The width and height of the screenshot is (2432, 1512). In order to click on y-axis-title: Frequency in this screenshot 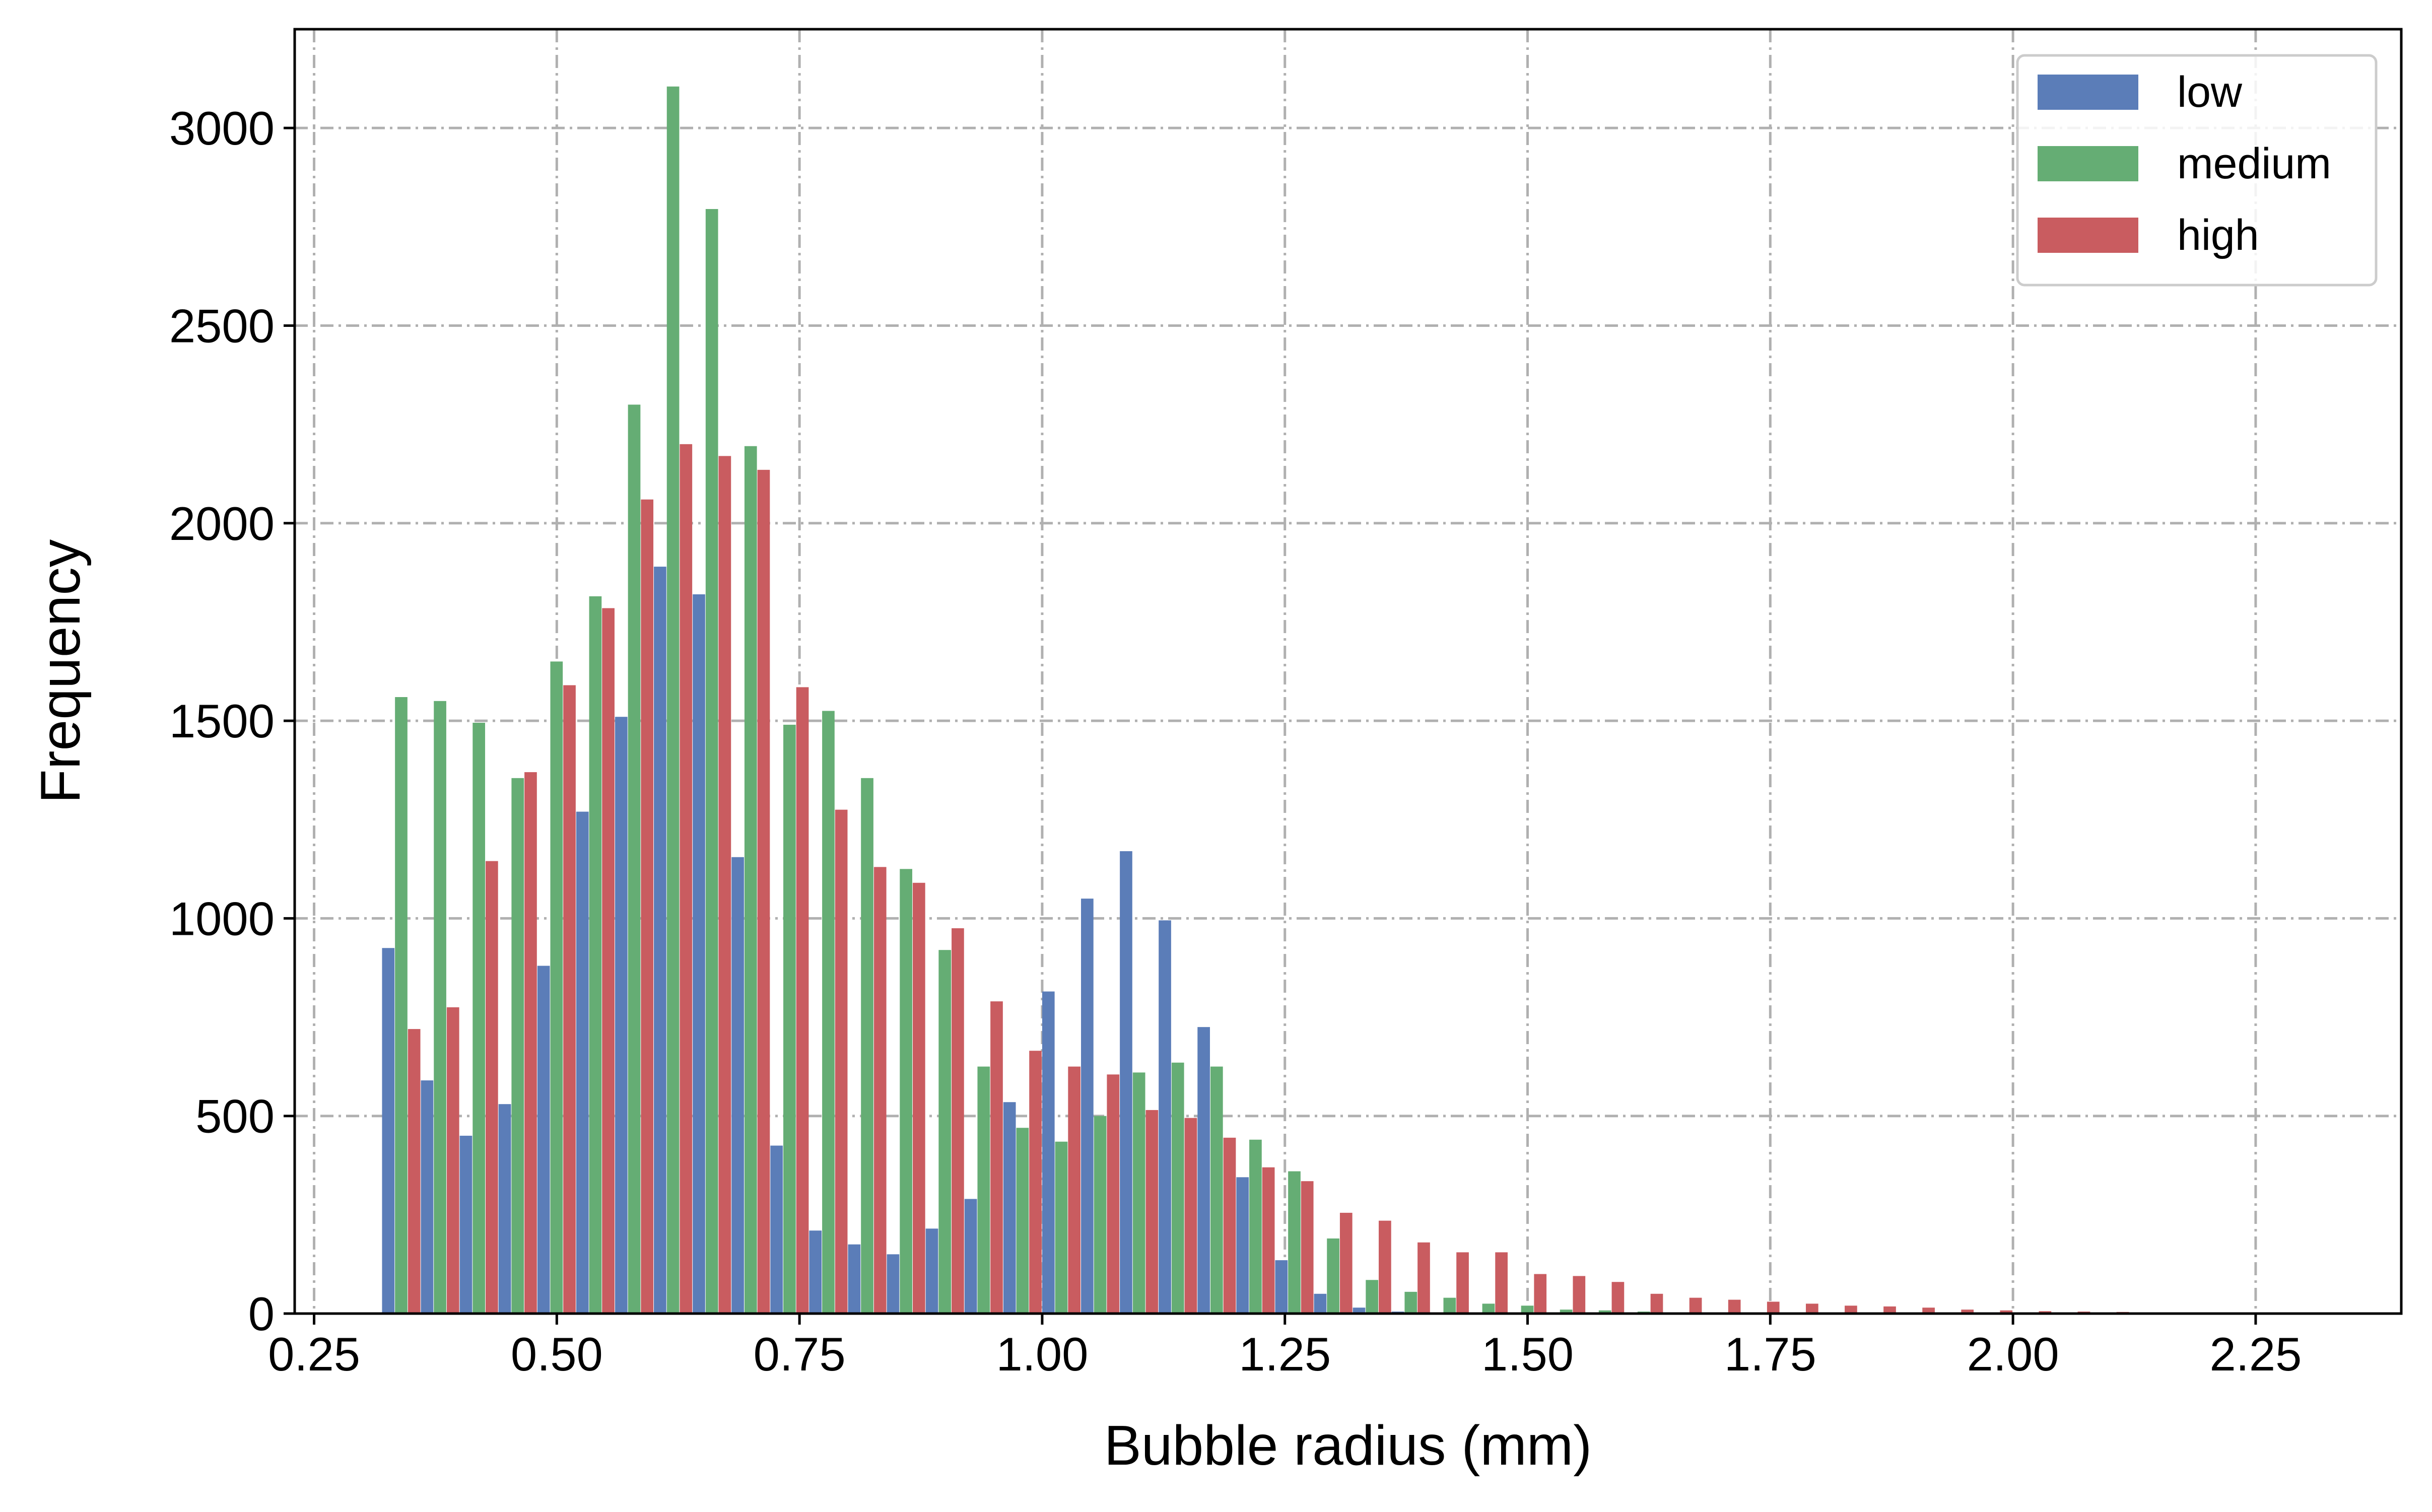, I will do `click(60, 671)`.